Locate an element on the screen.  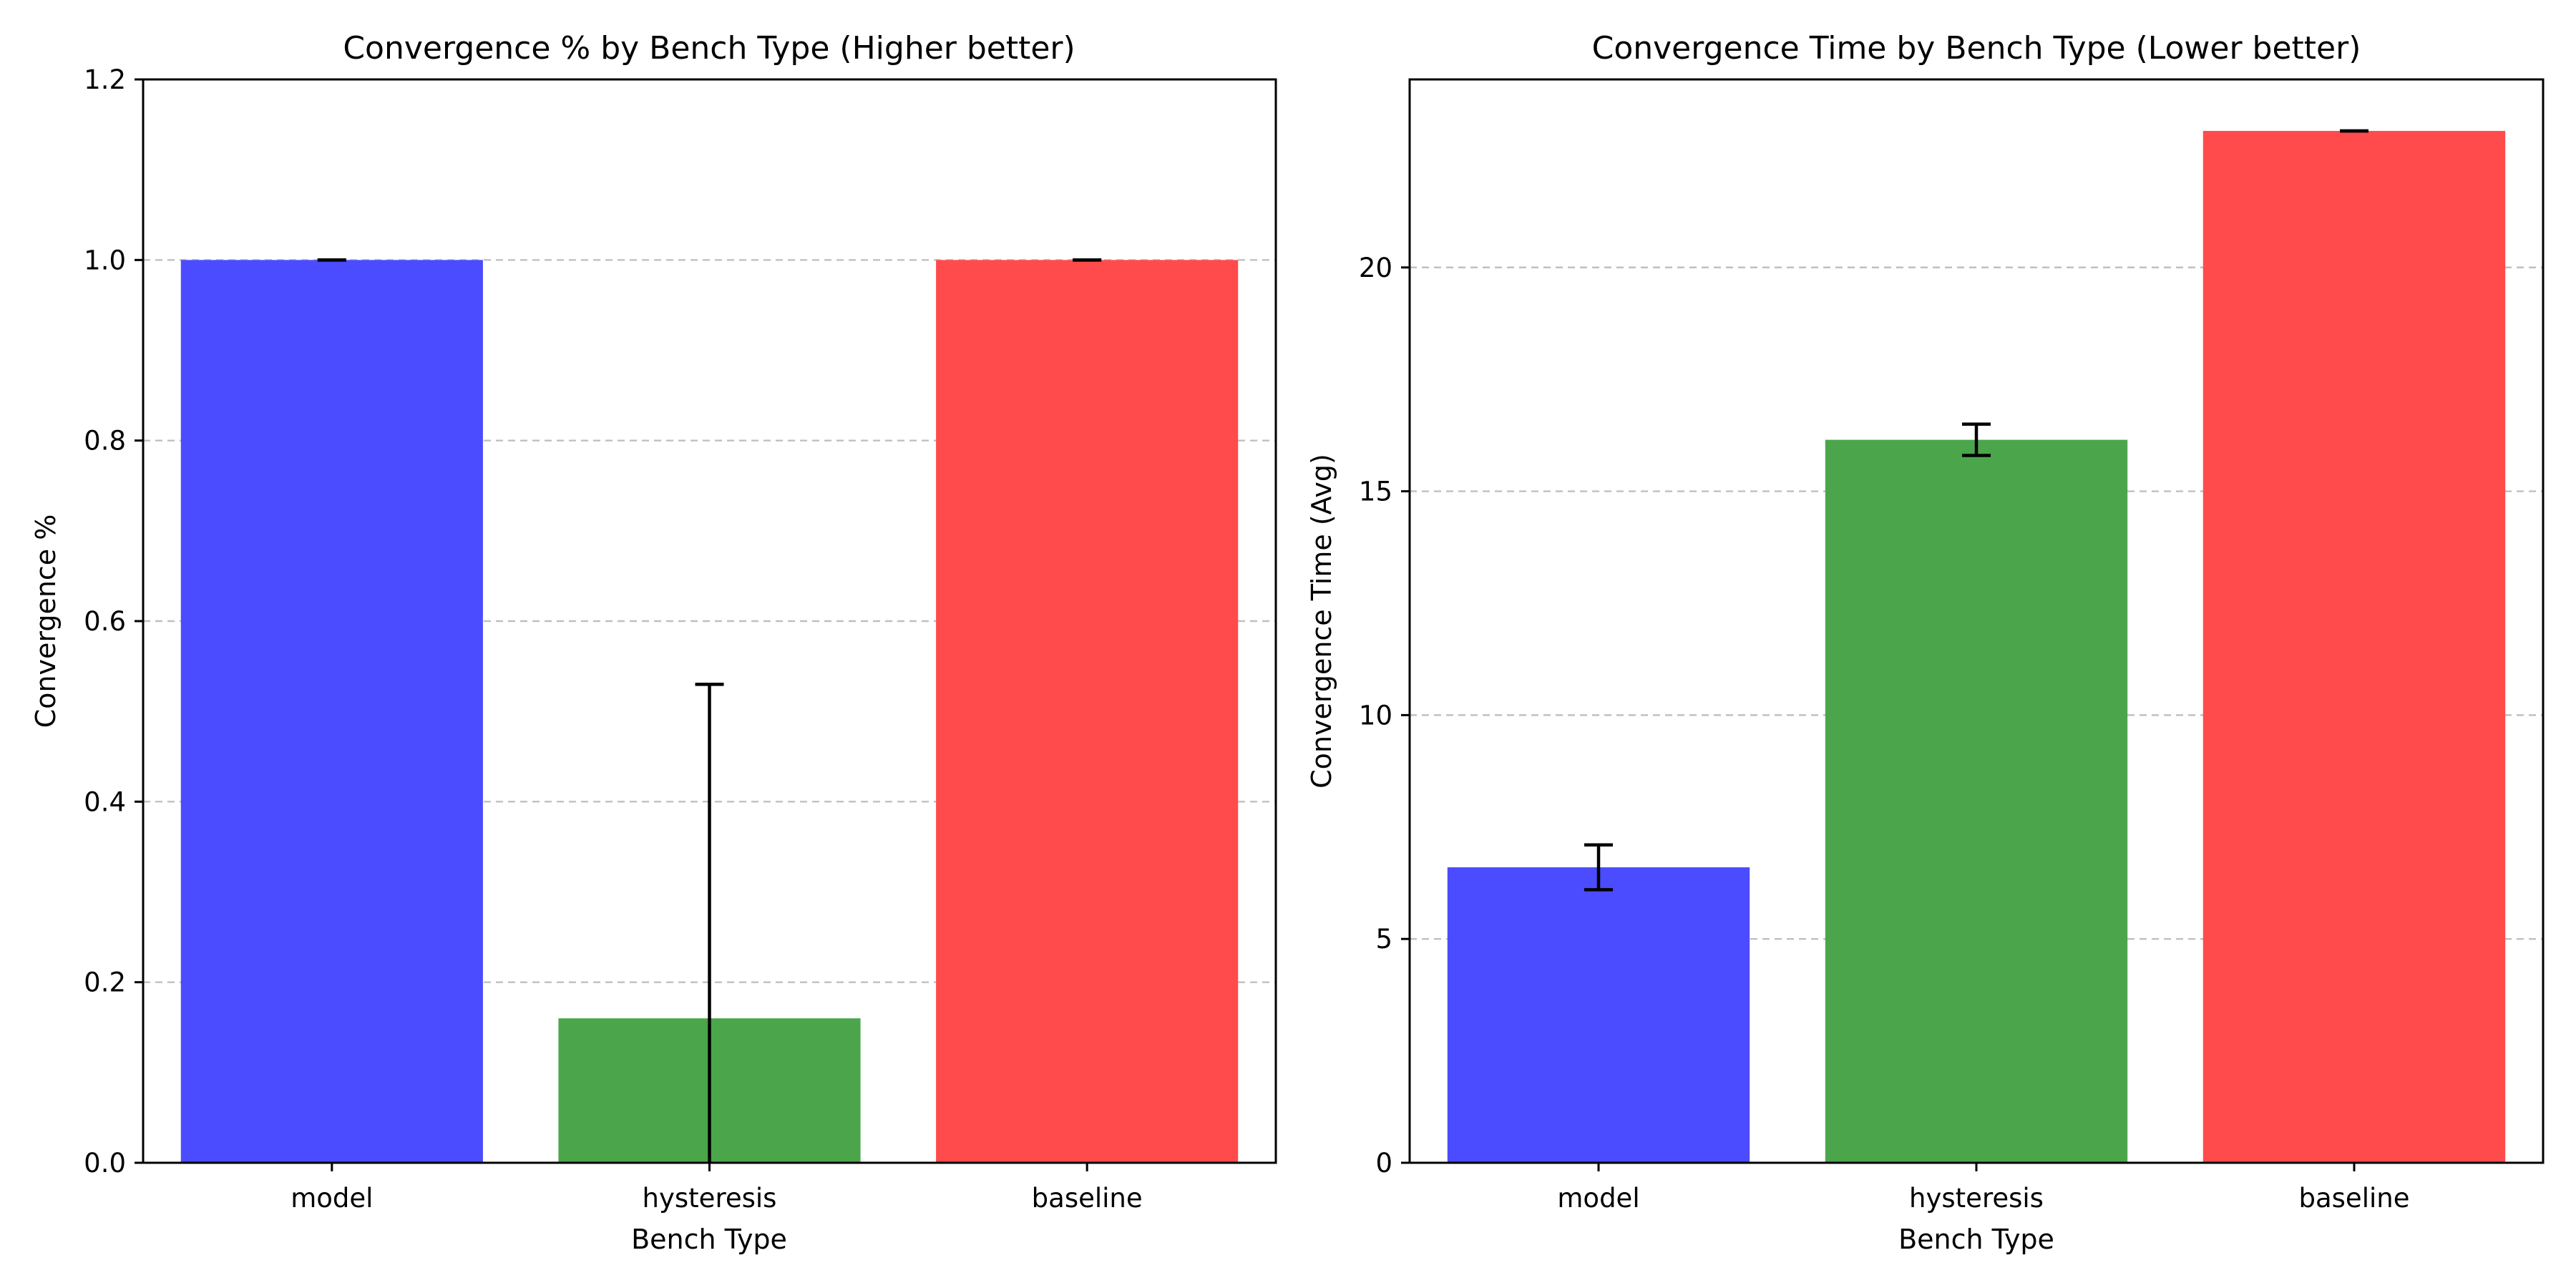
y-tick-label: 0.8 is located at coordinates (105, 442).